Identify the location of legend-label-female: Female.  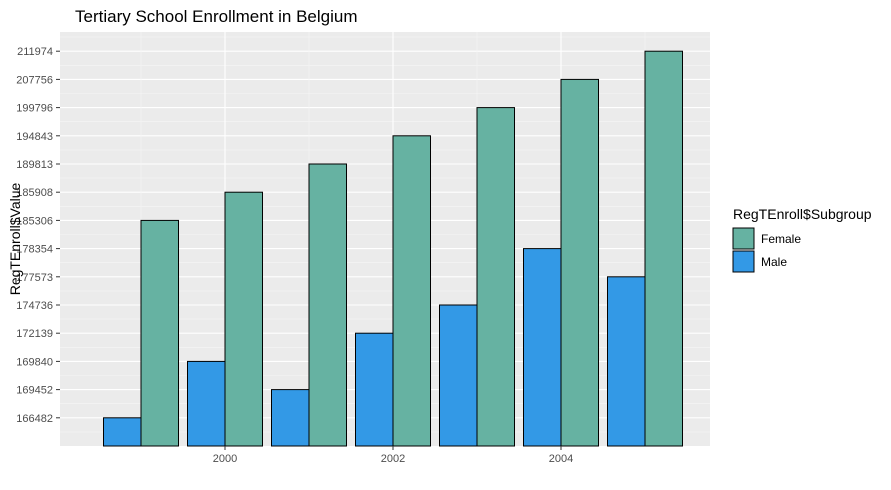
(781, 239).